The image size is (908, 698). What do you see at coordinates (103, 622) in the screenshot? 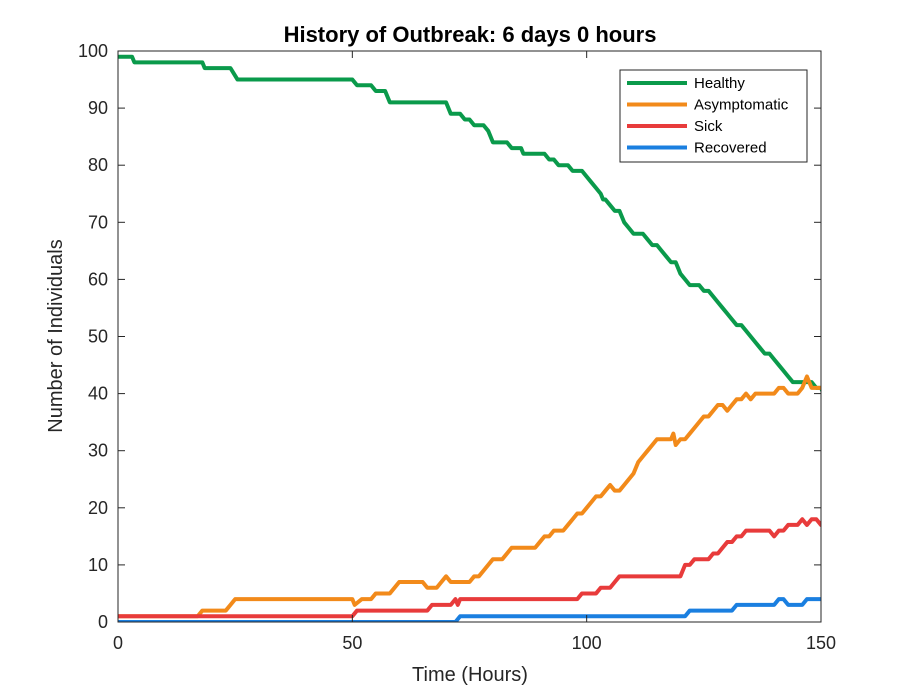
I see `y-tick-label: 0` at bounding box center [103, 622].